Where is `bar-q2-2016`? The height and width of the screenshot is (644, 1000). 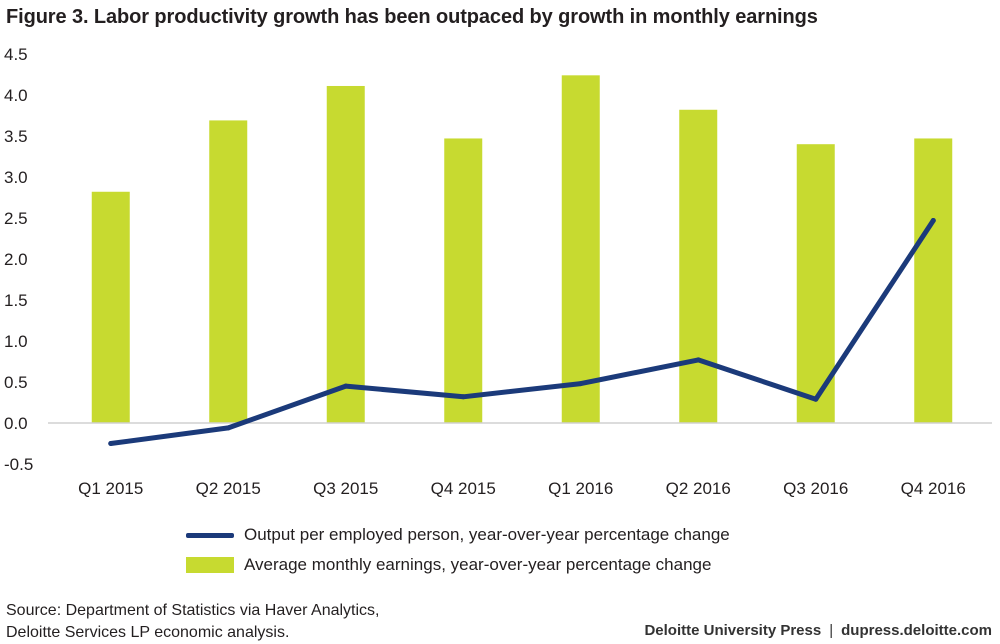 bar-q2-2016 is located at coordinates (698, 266).